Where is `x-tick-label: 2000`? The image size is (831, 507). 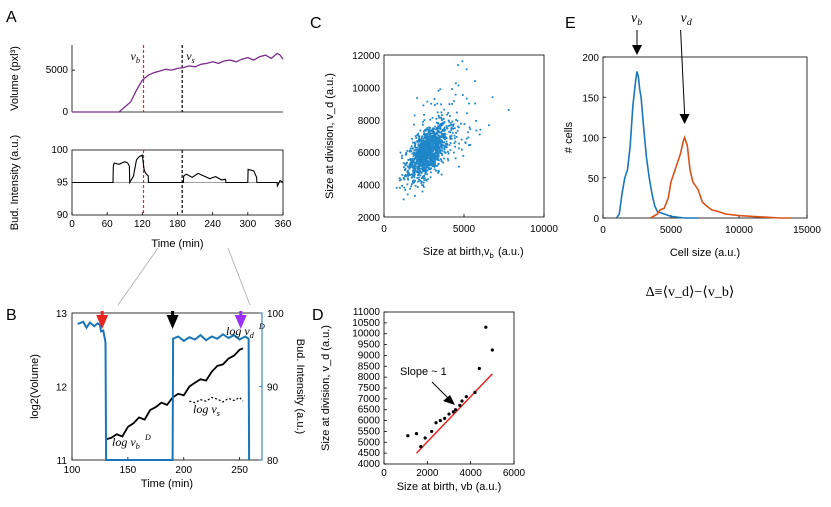 x-tick-label: 2000 is located at coordinates (427, 473).